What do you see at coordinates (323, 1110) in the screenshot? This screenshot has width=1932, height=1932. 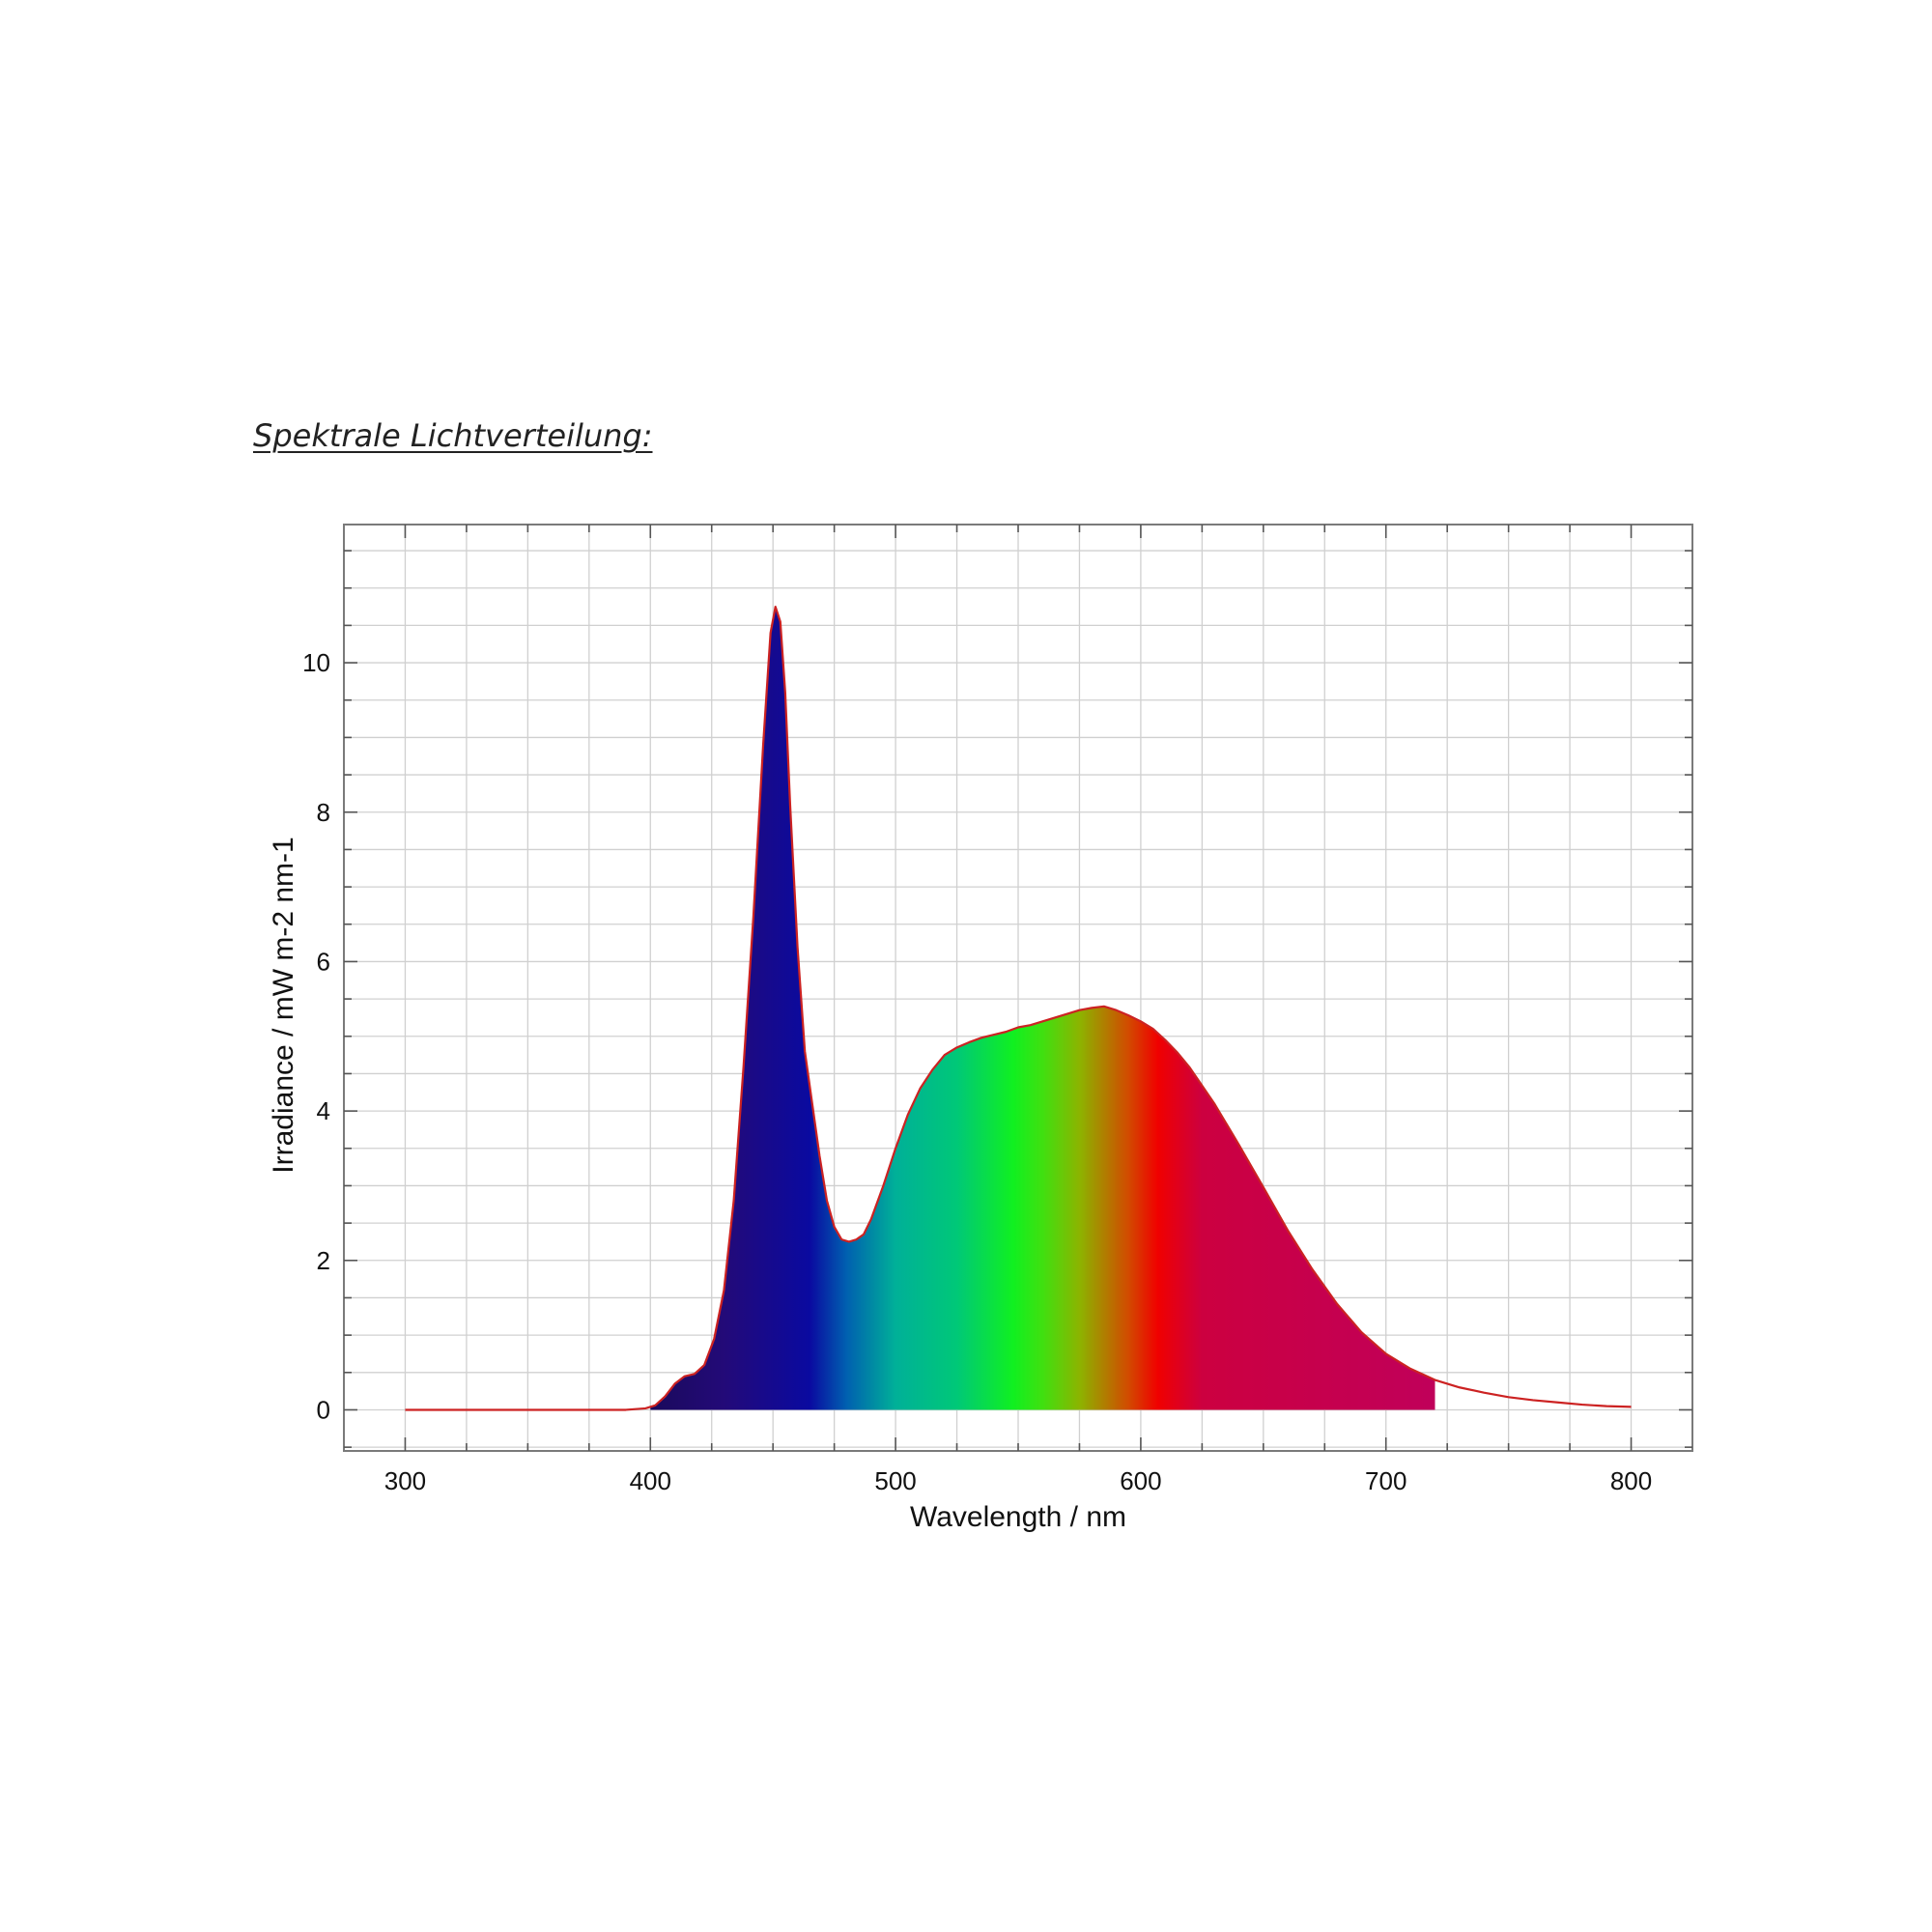 I see `y-tick-label: 4` at bounding box center [323, 1110].